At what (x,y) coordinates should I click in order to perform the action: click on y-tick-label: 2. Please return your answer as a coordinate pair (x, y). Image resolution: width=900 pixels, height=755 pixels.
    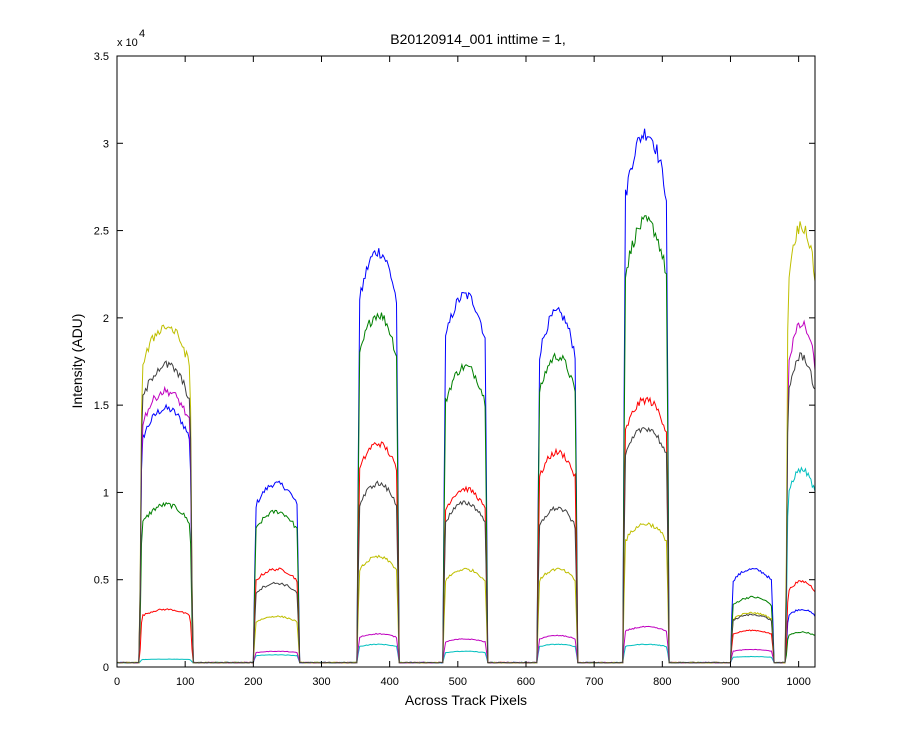
    Looking at the image, I should click on (106, 319).